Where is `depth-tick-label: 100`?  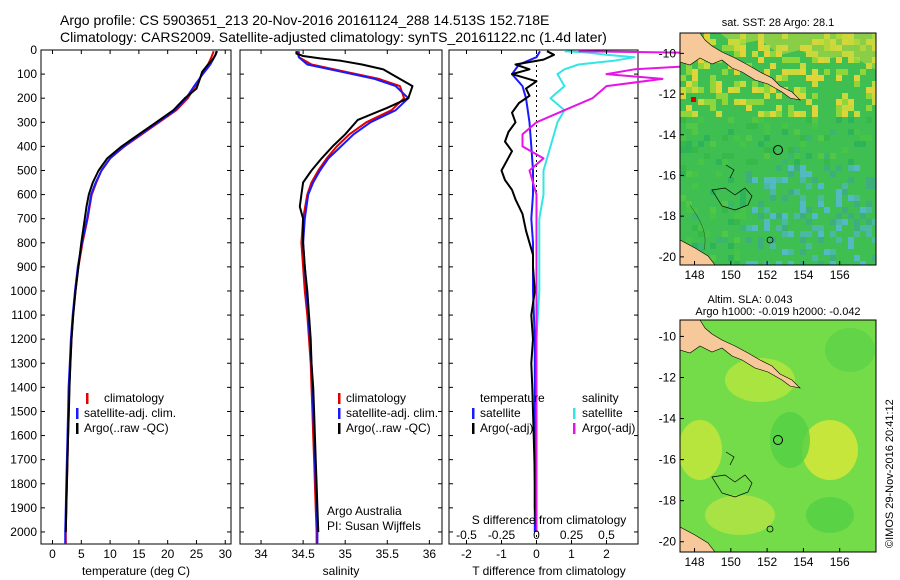
depth-tick-label: 100 is located at coordinates (27, 74).